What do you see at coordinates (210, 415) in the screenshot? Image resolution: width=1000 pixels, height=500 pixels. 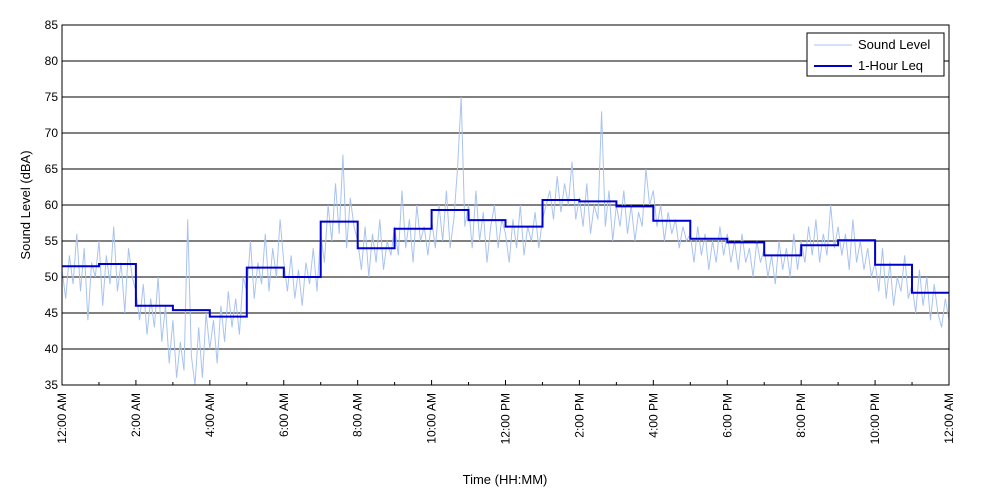 I see `x-tick-label: 4:00 AM` at bounding box center [210, 415].